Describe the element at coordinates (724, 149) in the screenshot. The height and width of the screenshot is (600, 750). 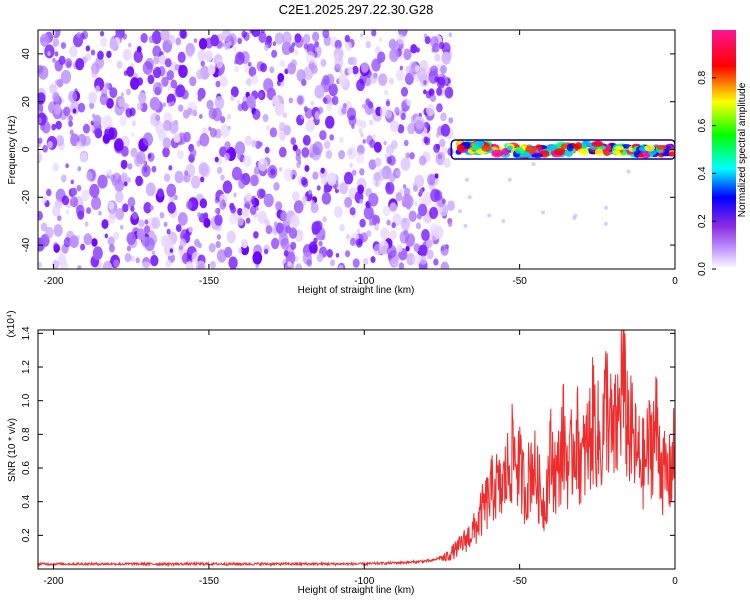
I see `colorbar-gradient` at that location.